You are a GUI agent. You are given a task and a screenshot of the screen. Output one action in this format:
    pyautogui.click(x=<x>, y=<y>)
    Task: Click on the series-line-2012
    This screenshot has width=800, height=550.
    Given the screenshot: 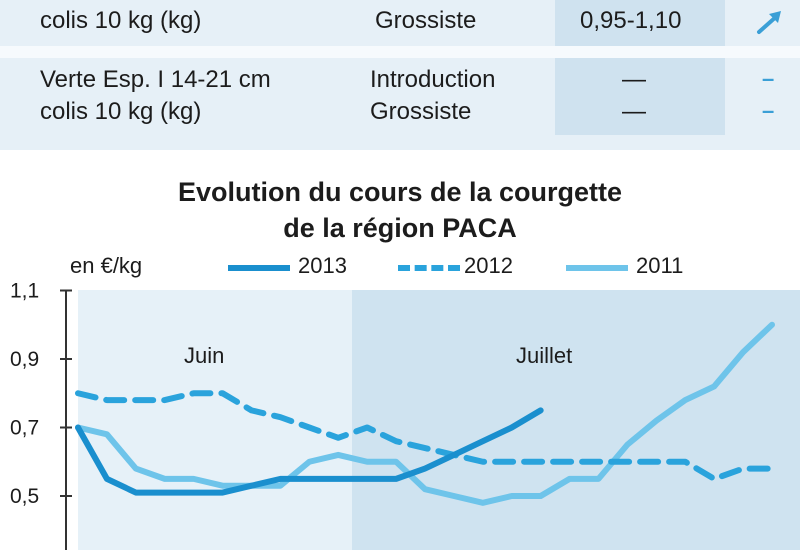 What is the action you would take?
    pyautogui.click(x=425, y=436)
    